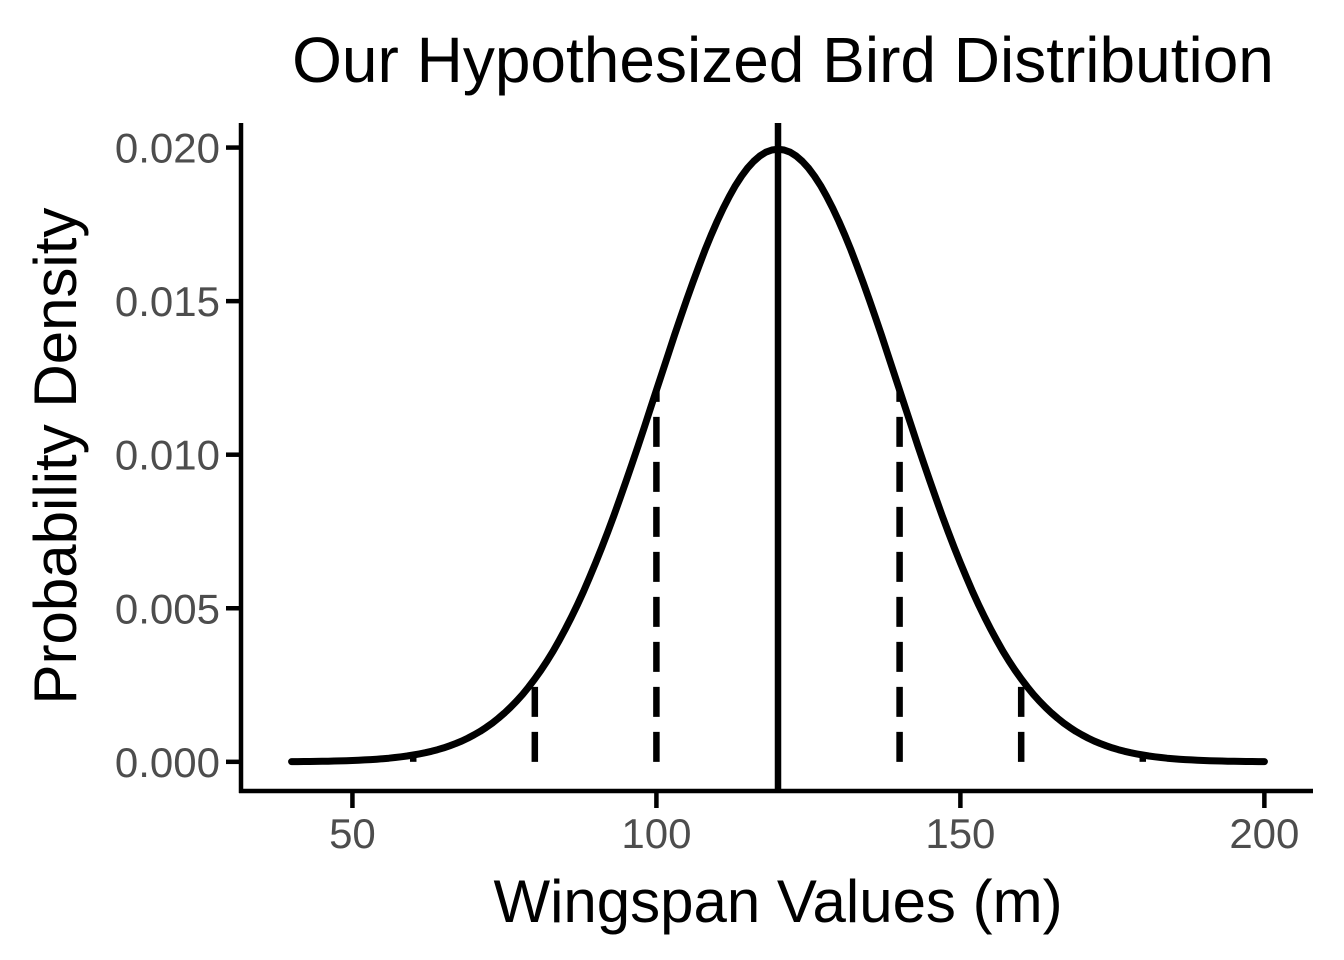 This screenshot has height=960, width=1344. Describe the element at coordinates (167, 608) in the screenshot. I see `y-tick-label: 0.005` at that location.